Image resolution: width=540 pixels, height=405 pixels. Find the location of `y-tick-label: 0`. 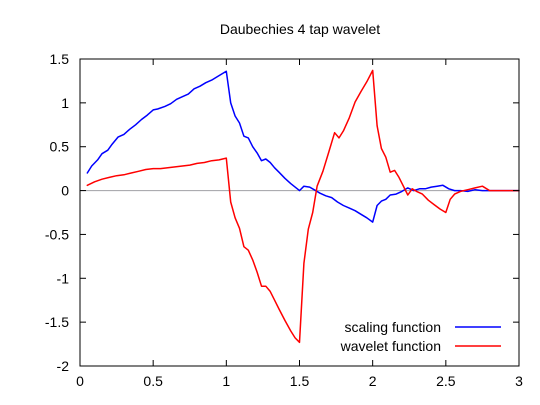

y-tick-label: 0 is located at coordinates (65, 191).